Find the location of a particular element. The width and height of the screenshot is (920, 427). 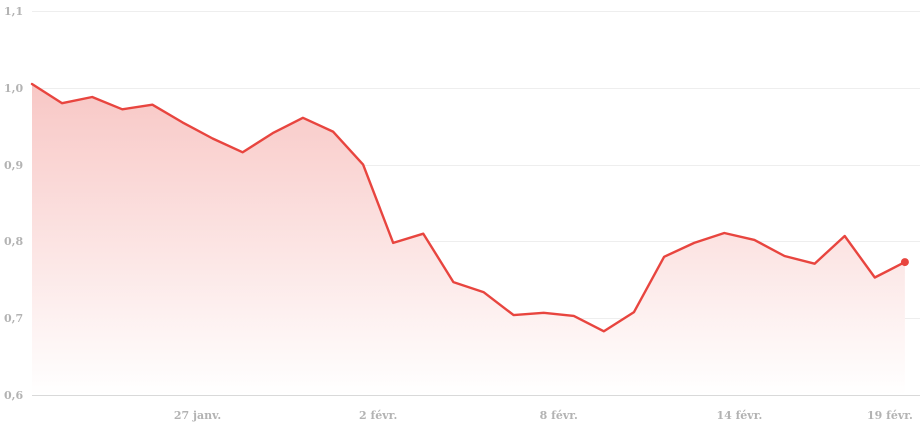

y-tick-label: 1,1 is located at coordinates (13, 11).